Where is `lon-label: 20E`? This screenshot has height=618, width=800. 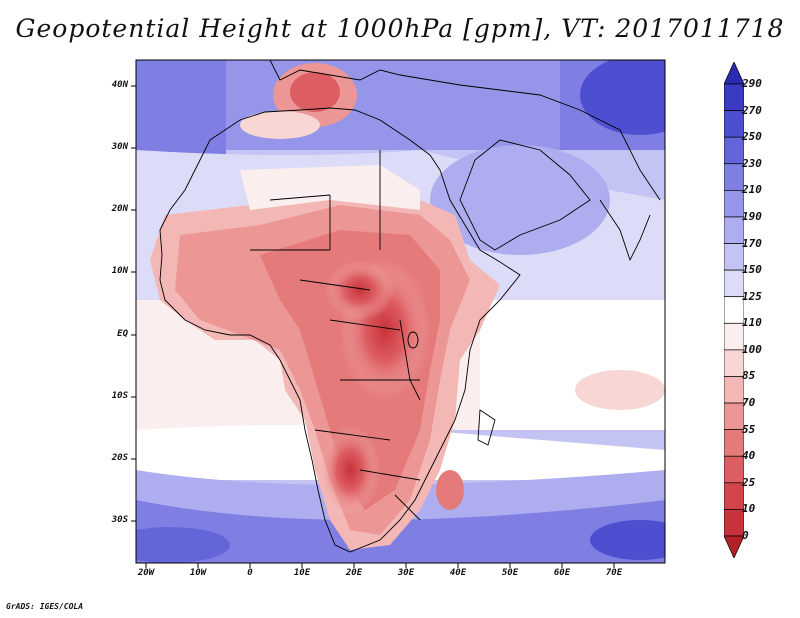
lon-label: 20E is located at coordinates (354, 573).